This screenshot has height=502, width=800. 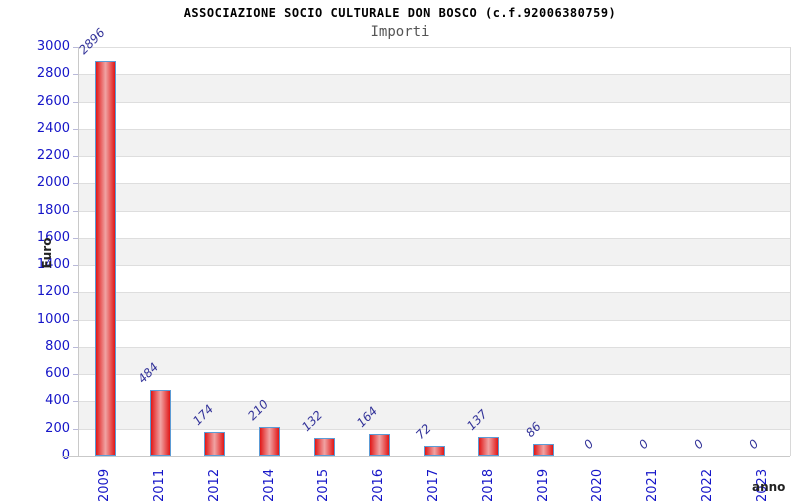 I want to click on y-tick-label: 2600, so click(x=53, y=101).